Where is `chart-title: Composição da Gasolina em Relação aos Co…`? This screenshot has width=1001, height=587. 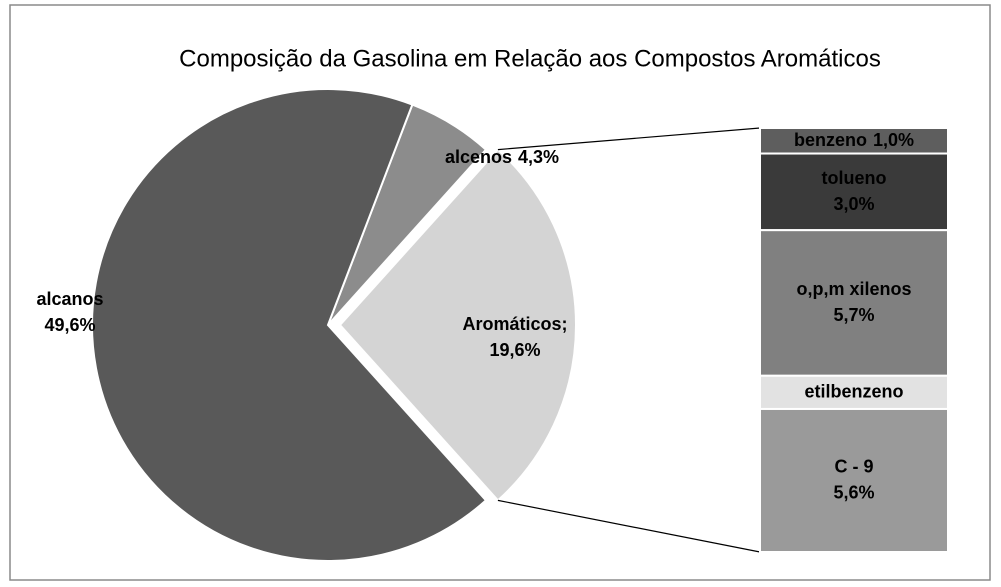
chart-title: Composição da Gasolina em Relação aos Co… is located at coordinates (530, 58).